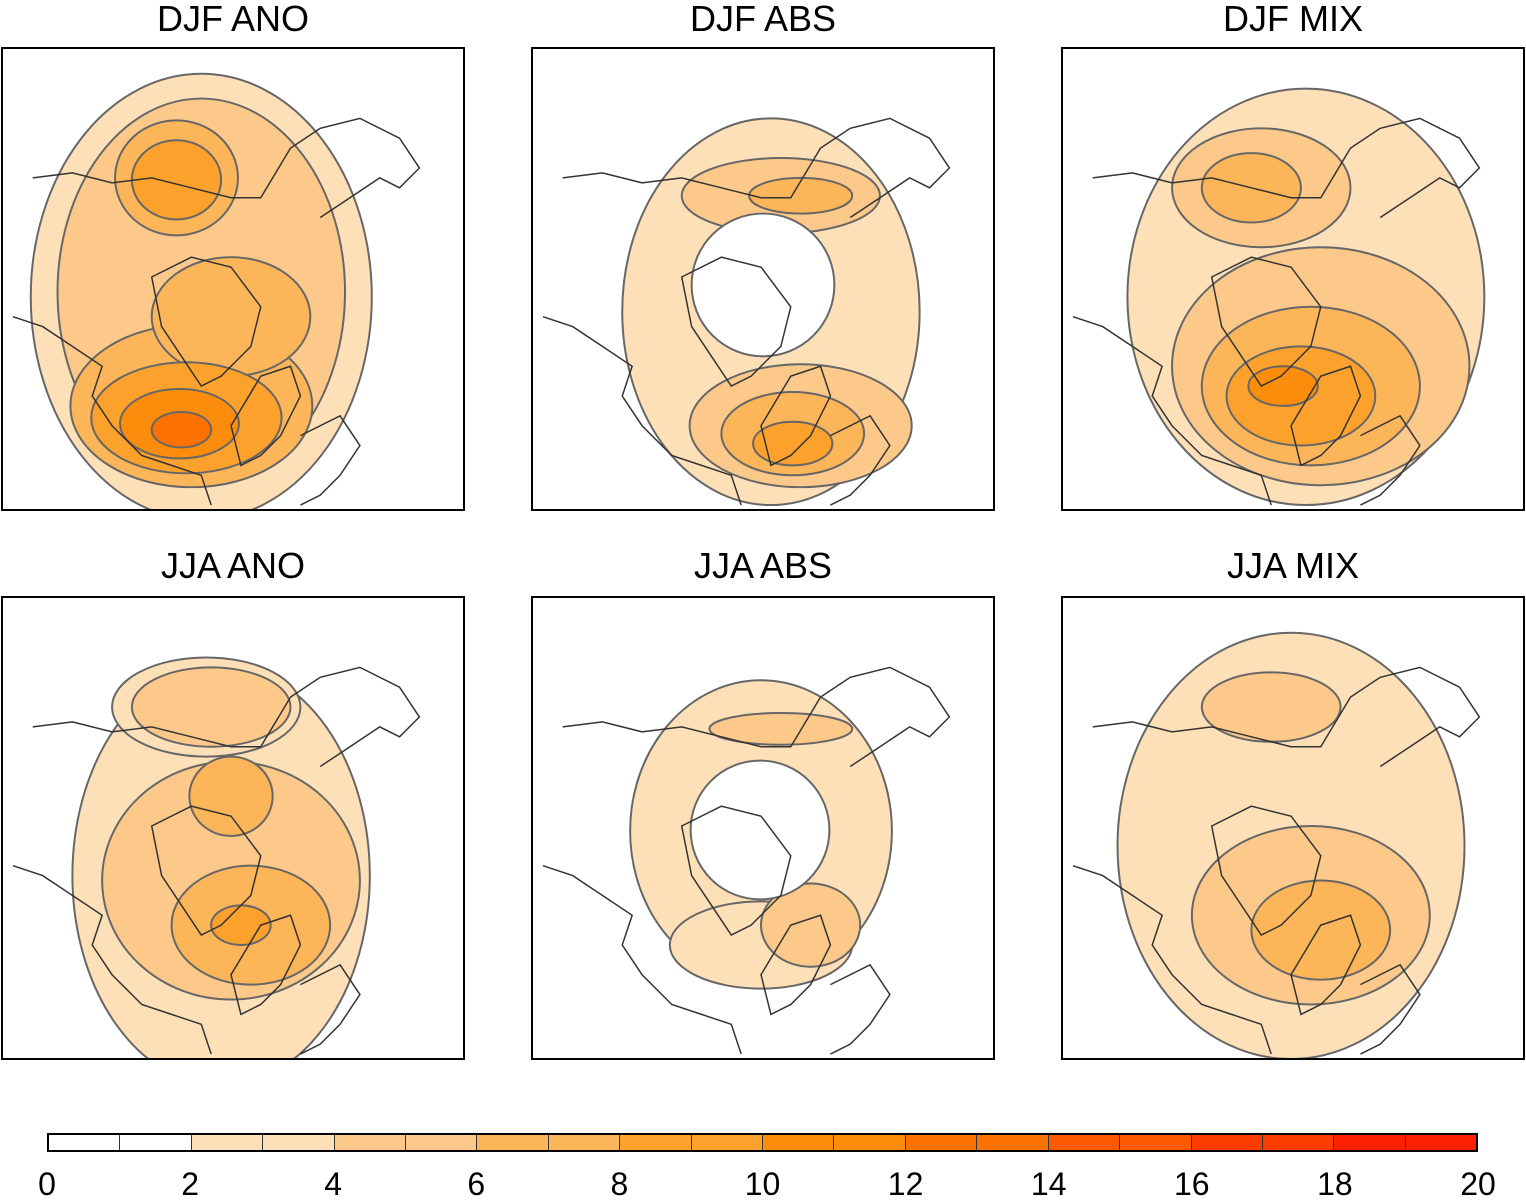  I want to click on colorbar-tick-label: 16, so click(1192, 1184).